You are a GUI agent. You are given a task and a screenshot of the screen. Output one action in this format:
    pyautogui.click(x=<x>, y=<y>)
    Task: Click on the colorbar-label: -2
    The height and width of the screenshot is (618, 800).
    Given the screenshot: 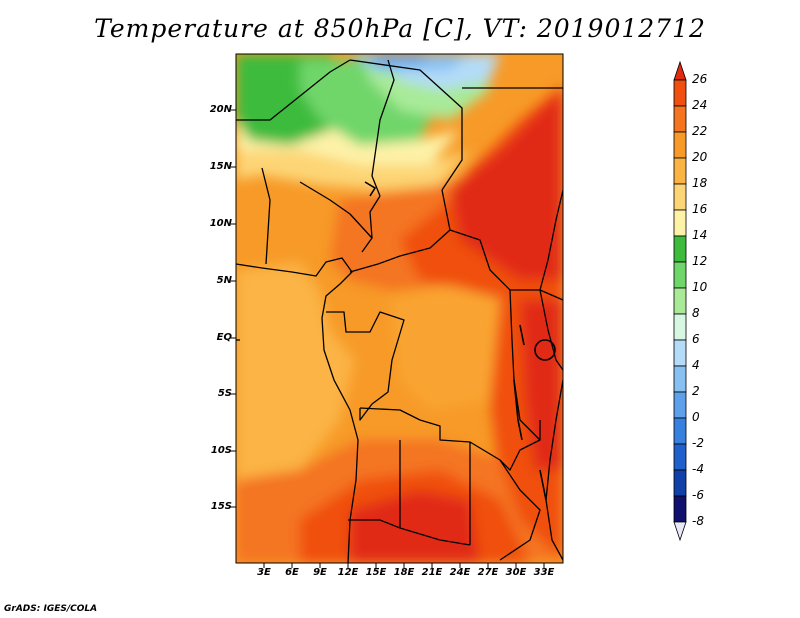 What is the action you would take?
    pyautogui.click(x=698, y=443)
    